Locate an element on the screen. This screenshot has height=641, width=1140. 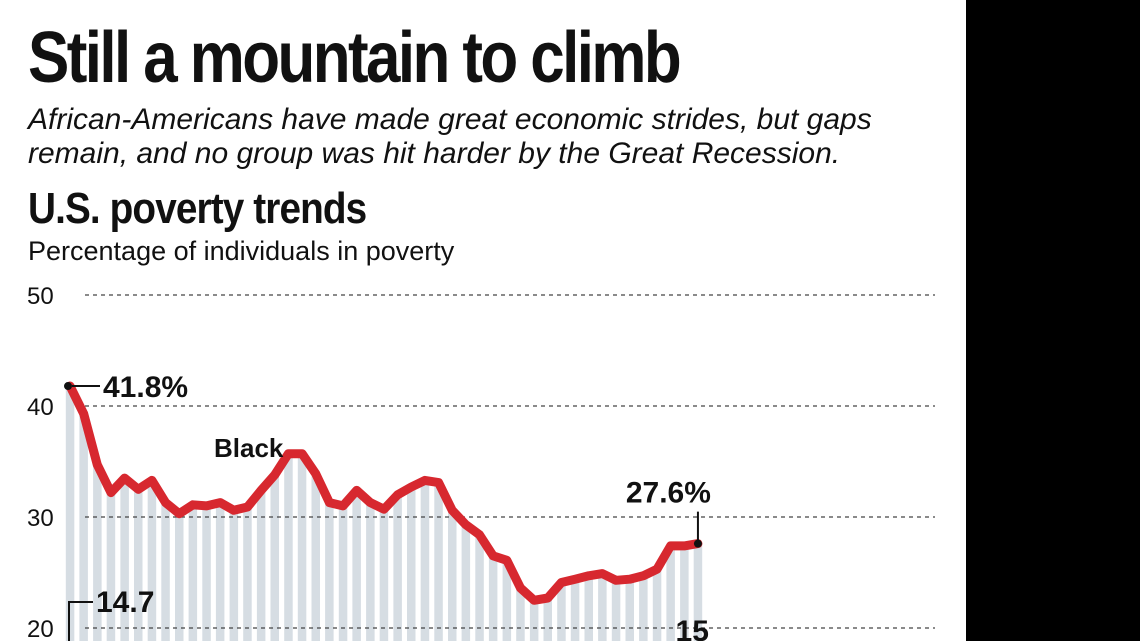
y-tick-label: 30 is located at coordinates (40, 518).